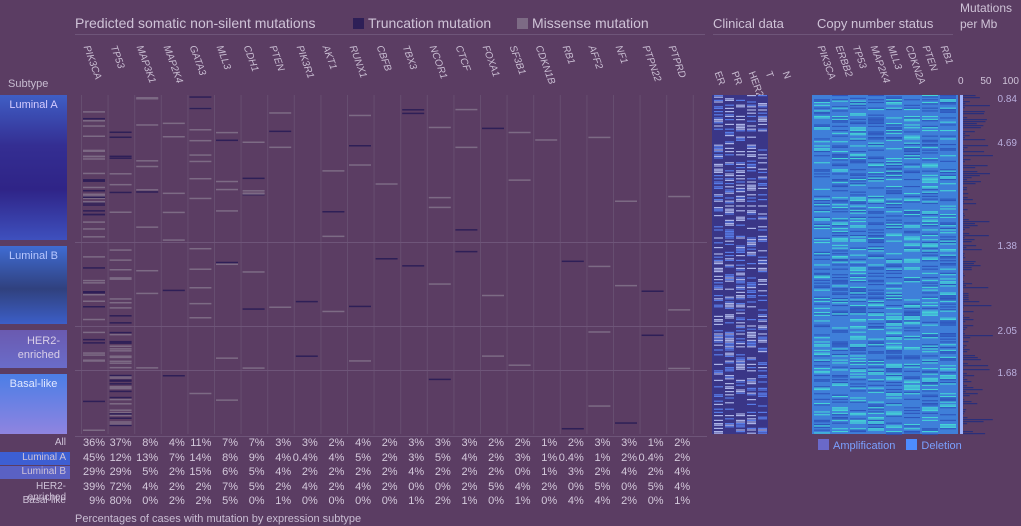 Image resolution: width=1021 pixels, height=526 pixels. I want to click on mut-rate-median: 1.68, so click(1008, 373).